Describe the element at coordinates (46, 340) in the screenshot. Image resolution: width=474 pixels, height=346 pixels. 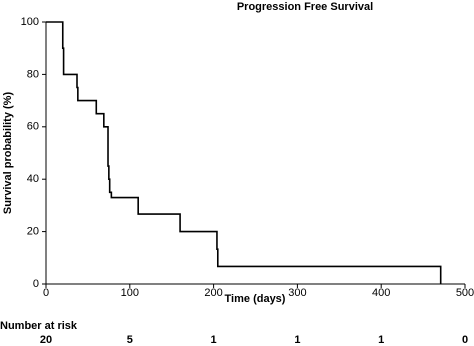
I see `at-risk-value: 20` at that location.